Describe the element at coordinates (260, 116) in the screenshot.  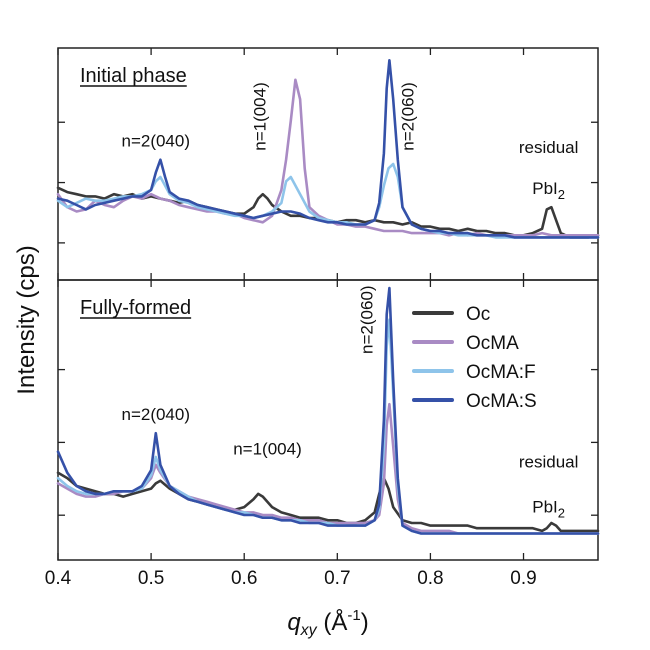
I see `peak-label: n=1(004)` at that location.